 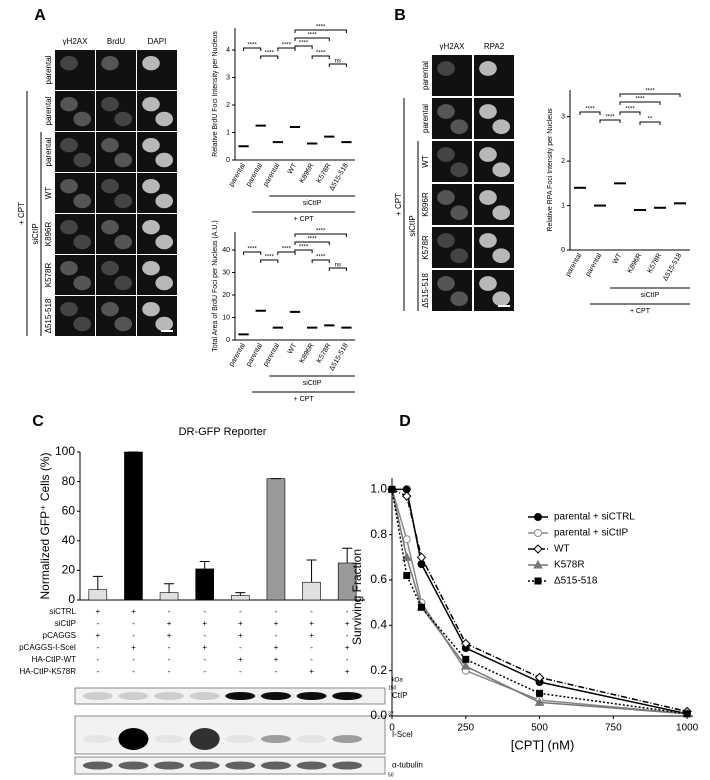 I want to click on y-axis-label: Normalized GFP⁺ Cells (%), so click(x=45, y=525).